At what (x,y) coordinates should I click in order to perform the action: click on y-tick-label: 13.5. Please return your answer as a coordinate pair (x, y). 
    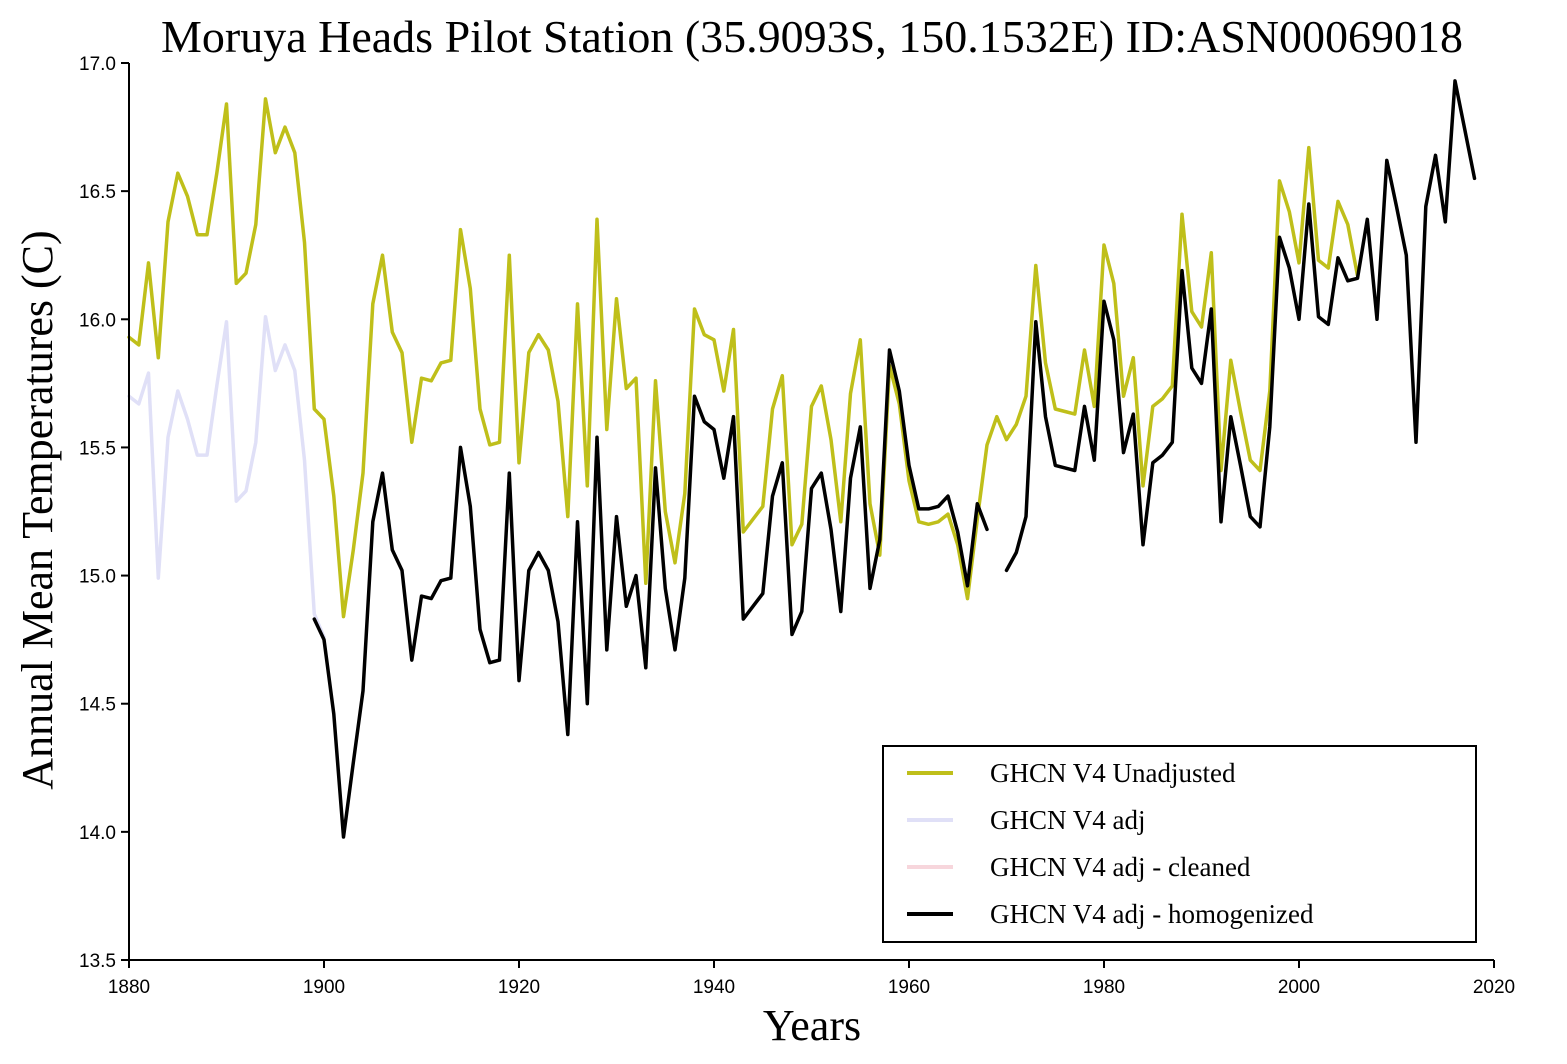
    Looking at the image, I should click on (97, 961).